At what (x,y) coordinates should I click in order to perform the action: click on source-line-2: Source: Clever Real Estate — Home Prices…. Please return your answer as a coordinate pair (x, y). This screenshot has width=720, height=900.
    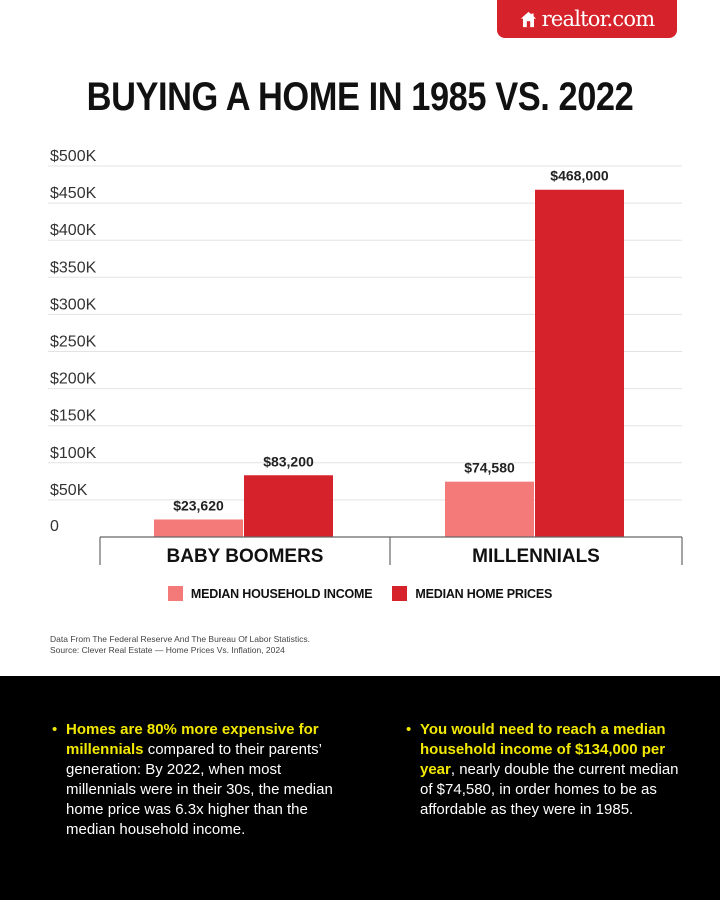
    Looking at the image, I should click on (167, 650).